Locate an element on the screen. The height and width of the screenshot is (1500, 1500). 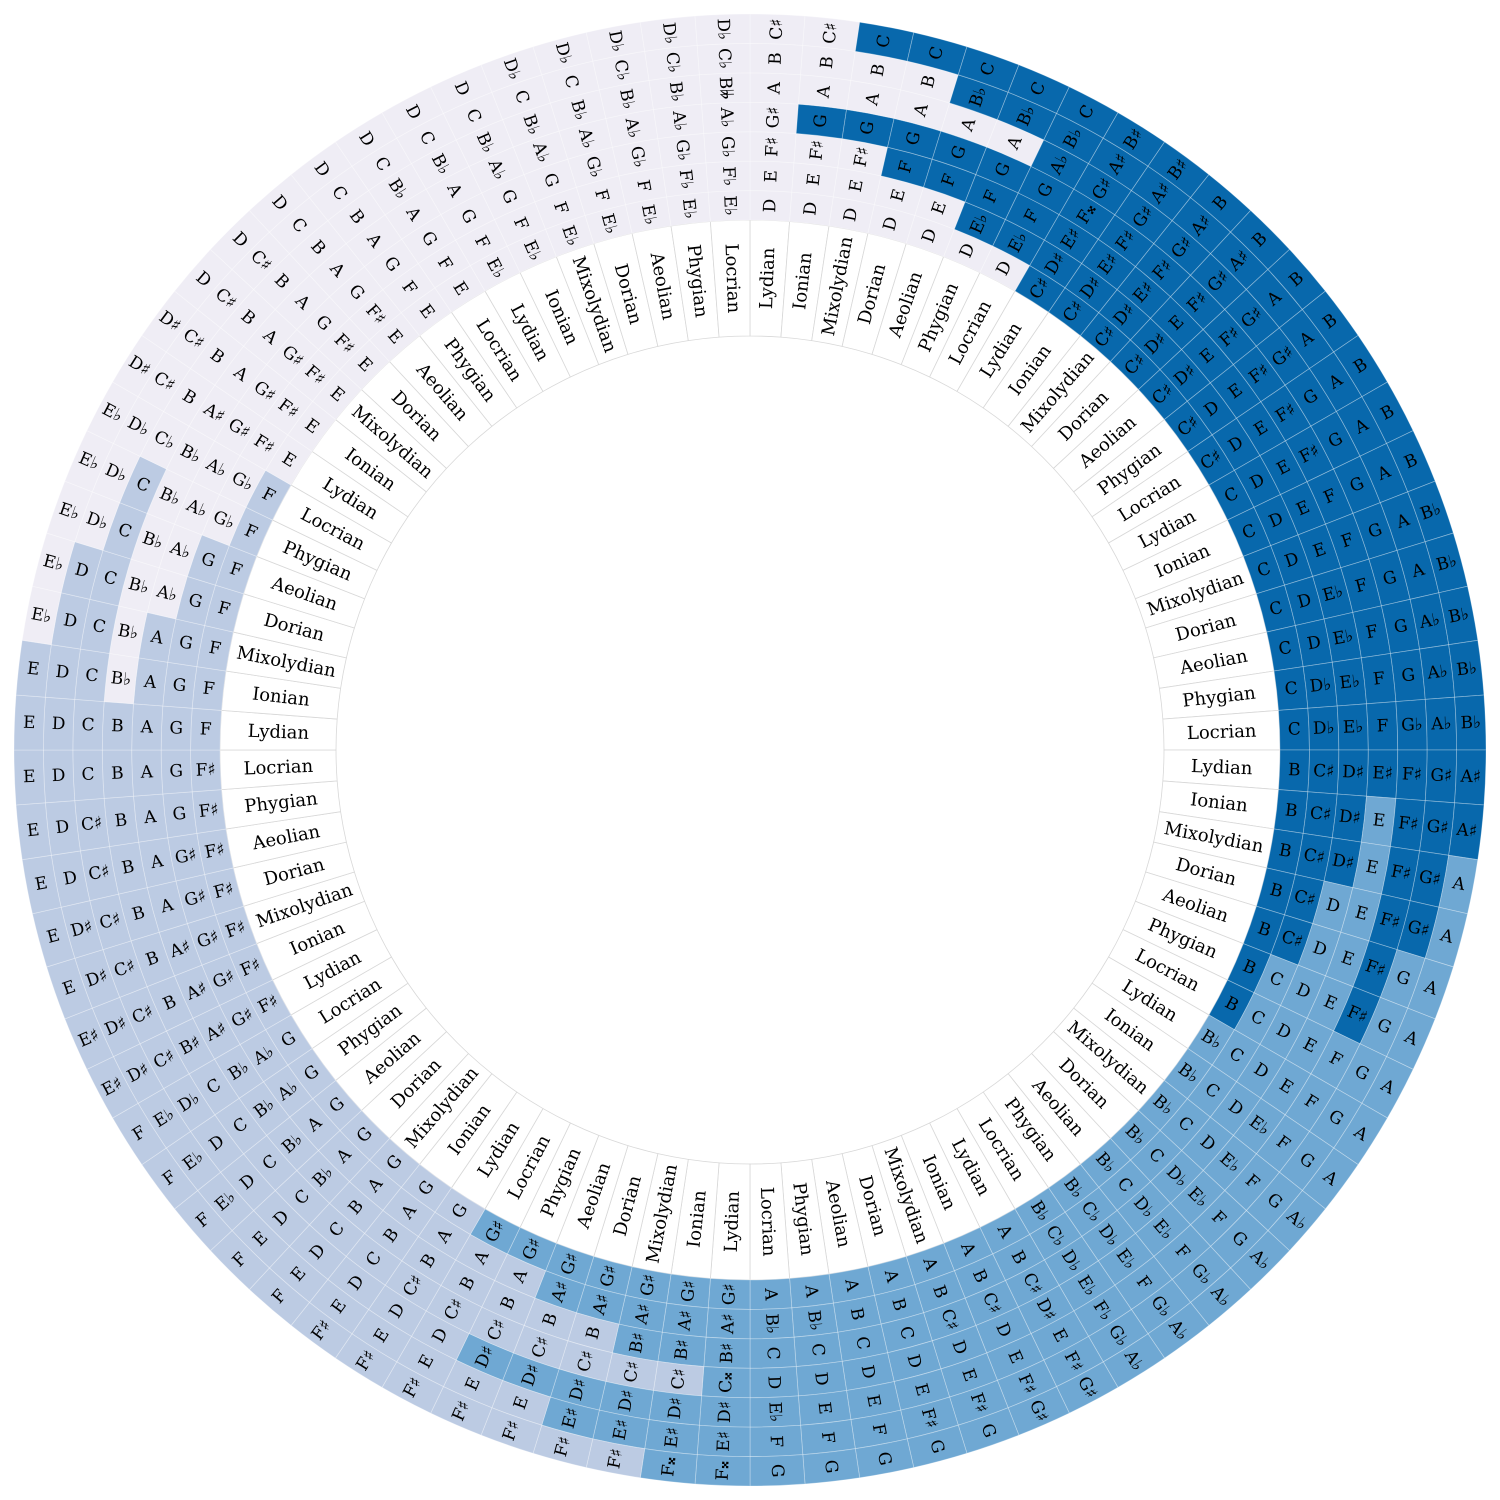
note-label: D is located at coordinates (1291, 560).